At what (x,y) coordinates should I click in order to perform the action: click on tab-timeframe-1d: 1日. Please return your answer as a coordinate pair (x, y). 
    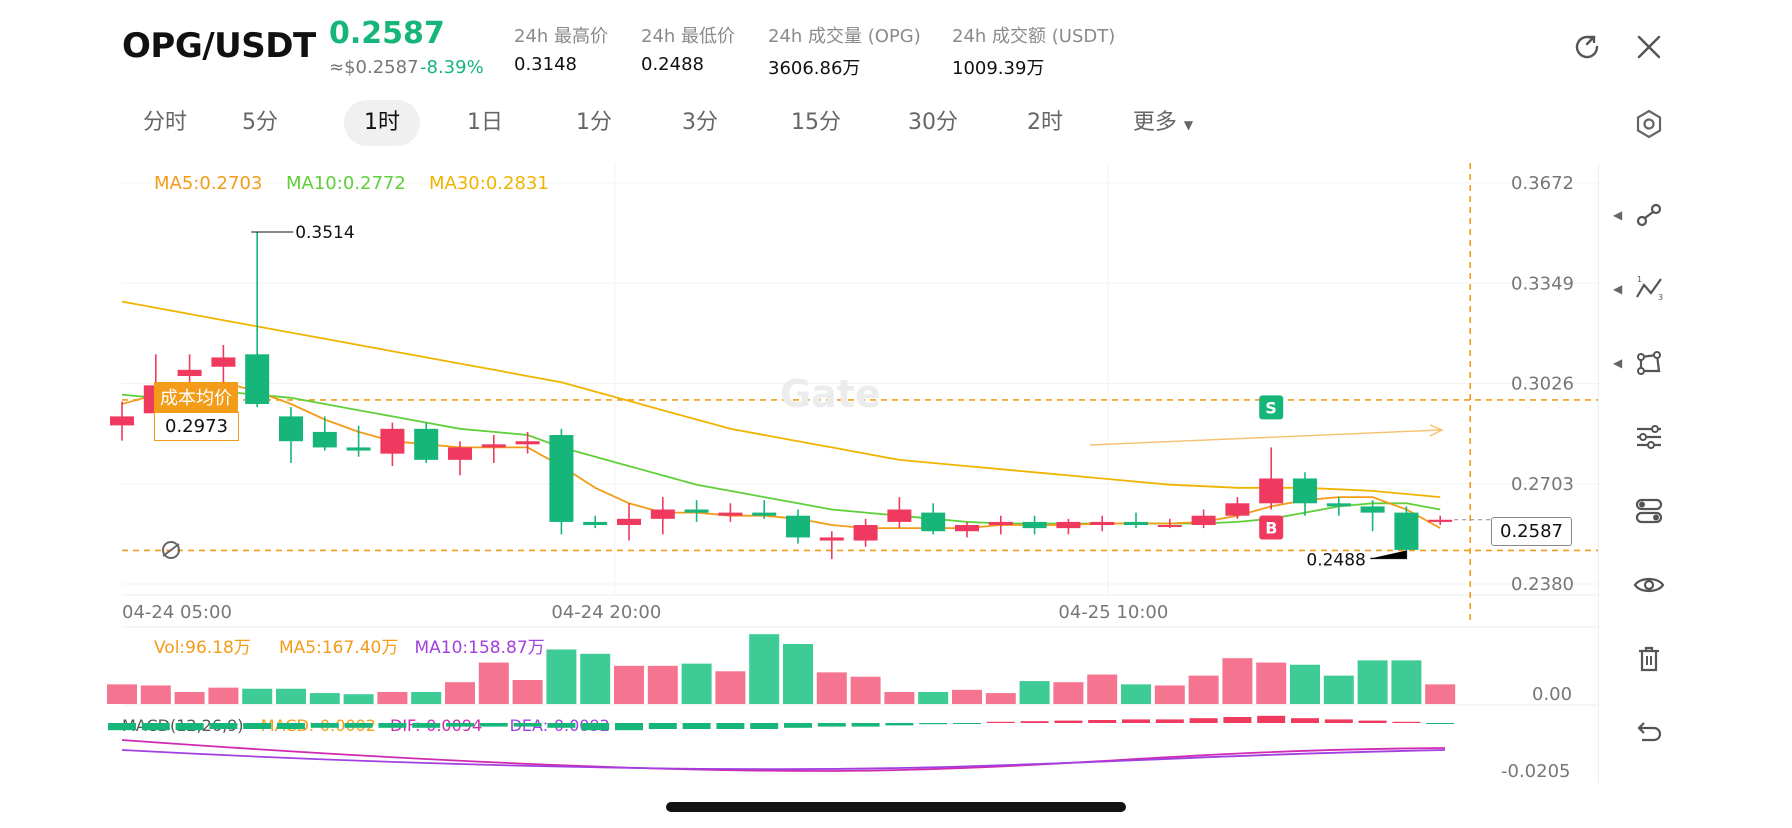
    Looking at the image, I should click on (485, 122).